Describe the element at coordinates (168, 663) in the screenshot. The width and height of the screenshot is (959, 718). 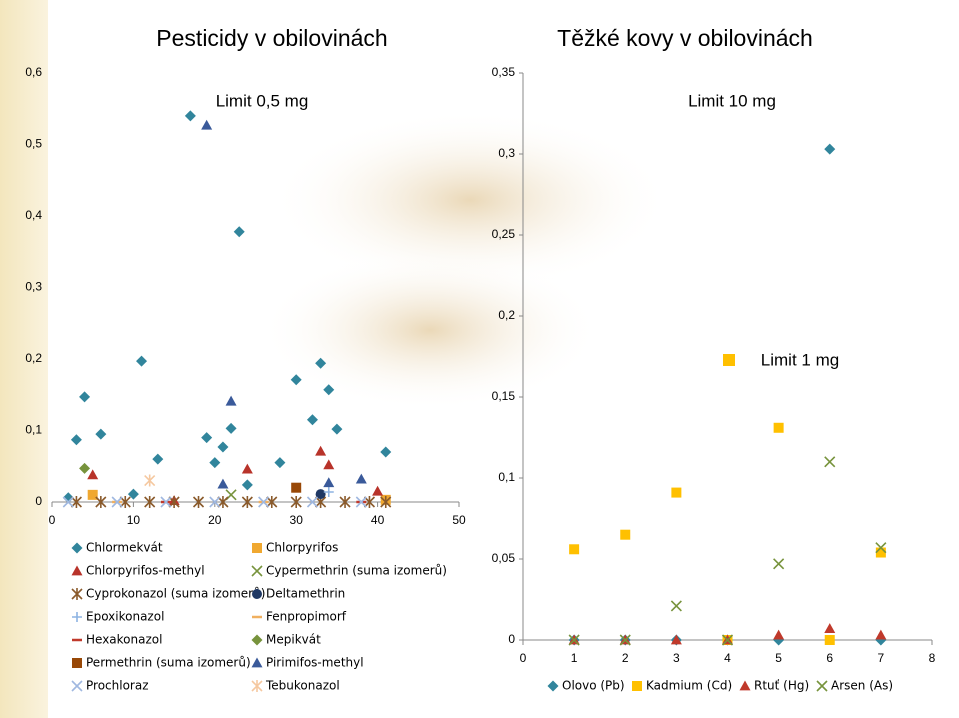
I see `legend-label: Permethrin (suma izomerů)` at that location.